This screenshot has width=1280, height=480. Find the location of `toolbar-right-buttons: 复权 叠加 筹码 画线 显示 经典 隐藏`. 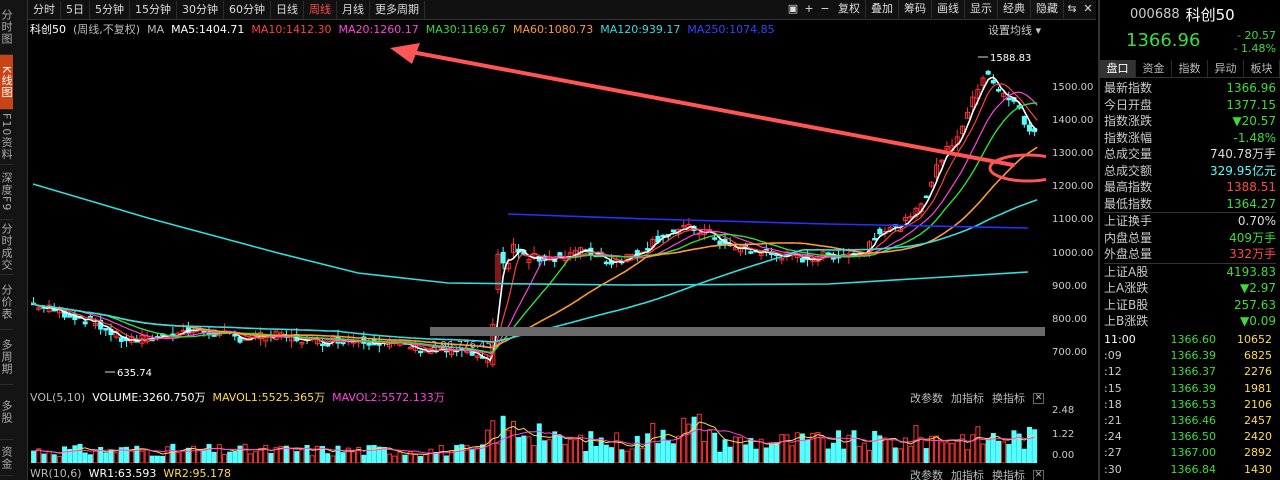

toolbar-right-buttons: 复权 叠加 筹码 画线 显示 经典 隐藏 is located at coordinates (948, 10).